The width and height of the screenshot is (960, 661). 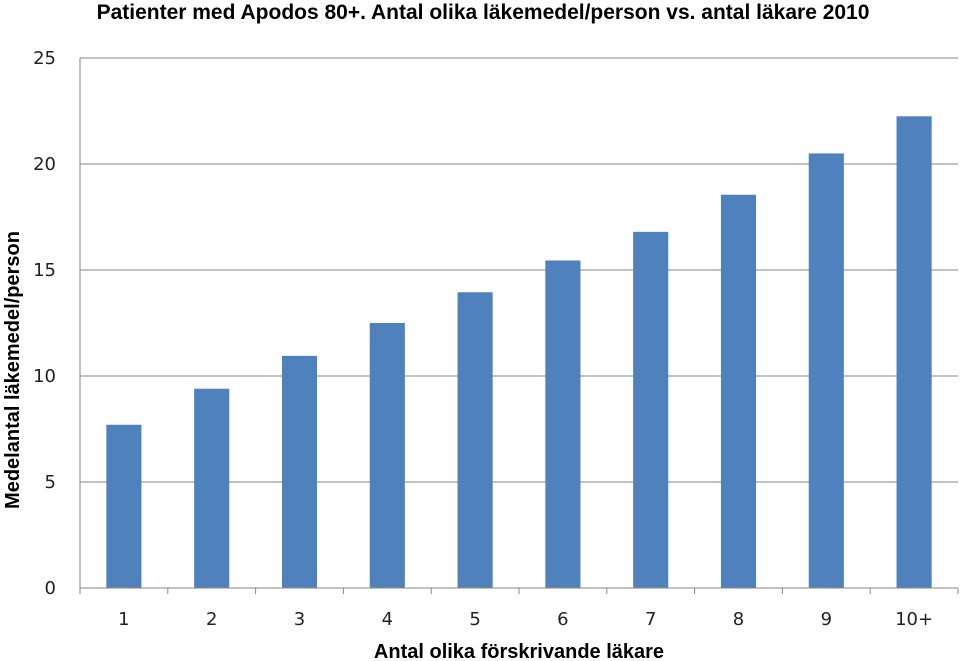 What do you see at coordinates (519, 651) in the screenshot?
I see `x-axis-title: Antal olika förskrivande läkare` at bounding box center [519, 651].